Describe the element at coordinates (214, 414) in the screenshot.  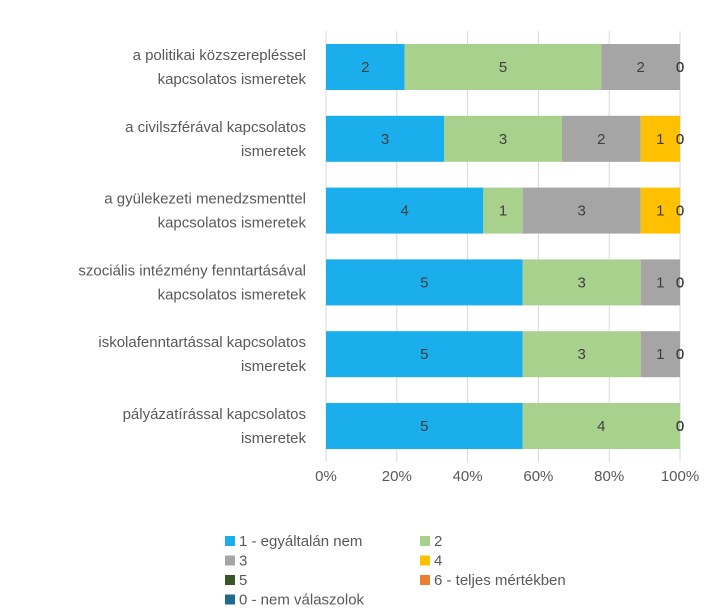
I see `category-label: pályázatírással kapcsolatos` at that location.